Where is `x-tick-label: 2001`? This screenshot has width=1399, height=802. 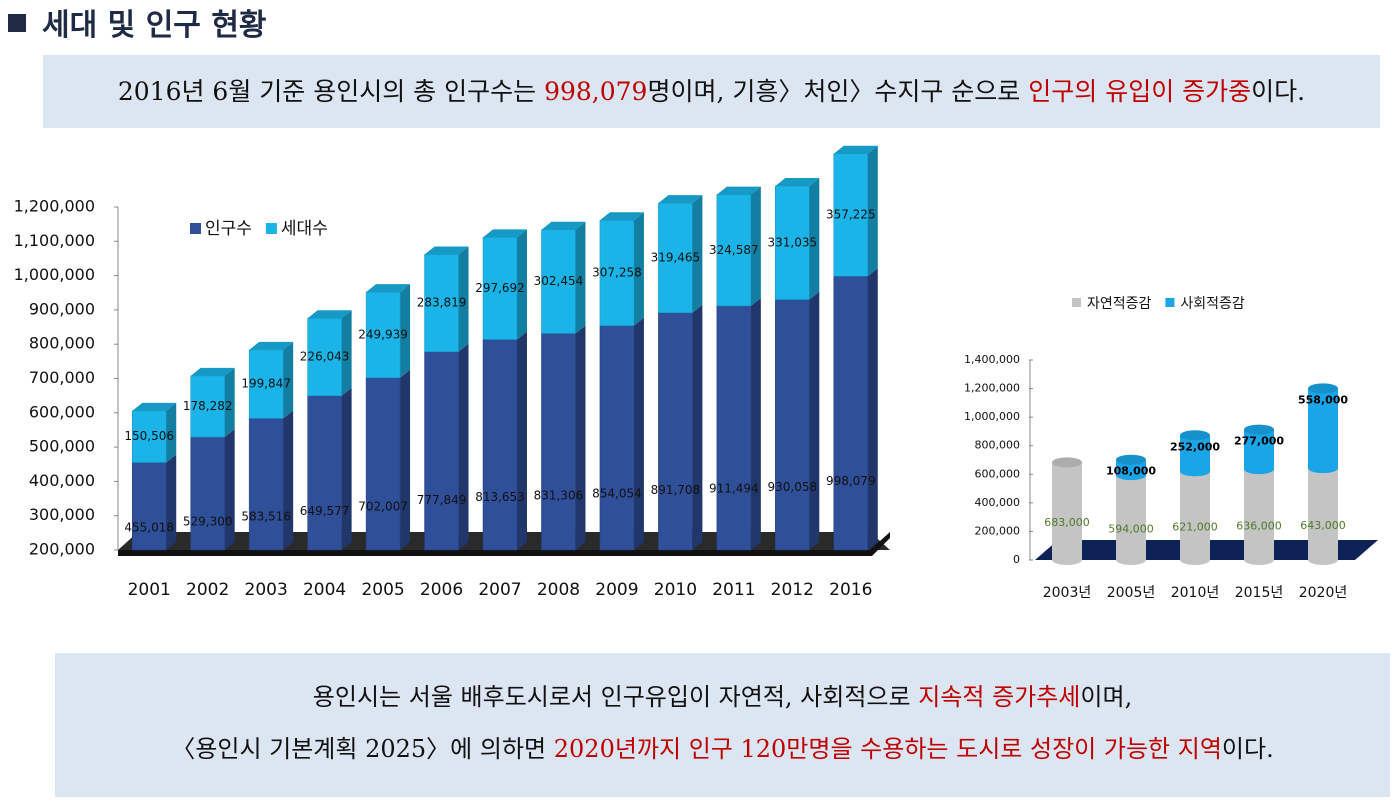
x-tick-label: 2001 is located at coordinates (149, 590).